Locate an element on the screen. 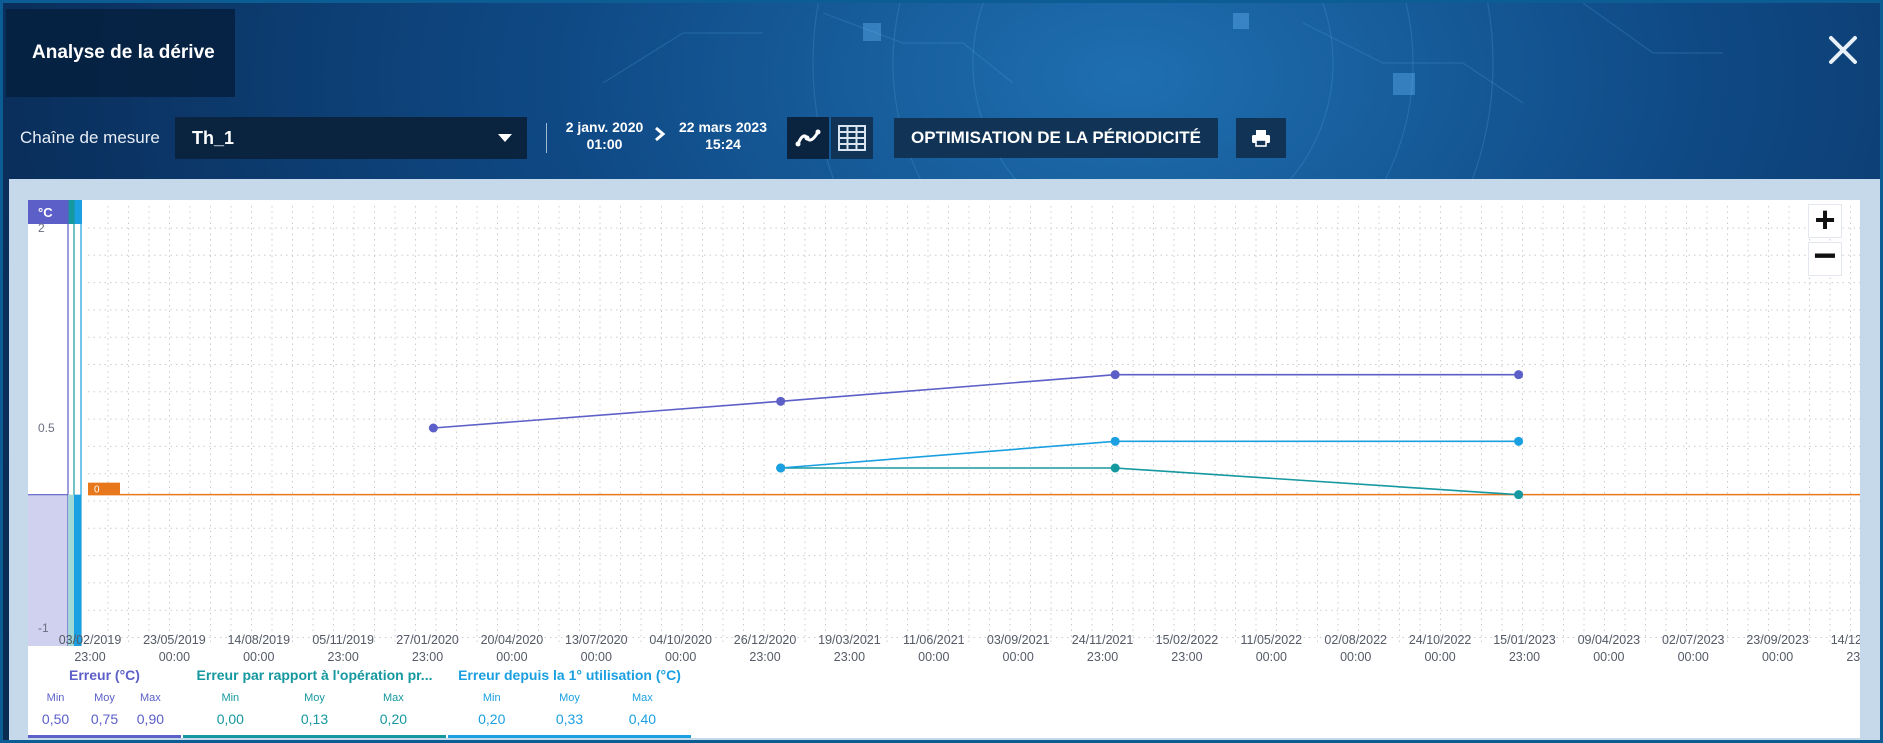  print-button is located at coordinates (1261, 138).